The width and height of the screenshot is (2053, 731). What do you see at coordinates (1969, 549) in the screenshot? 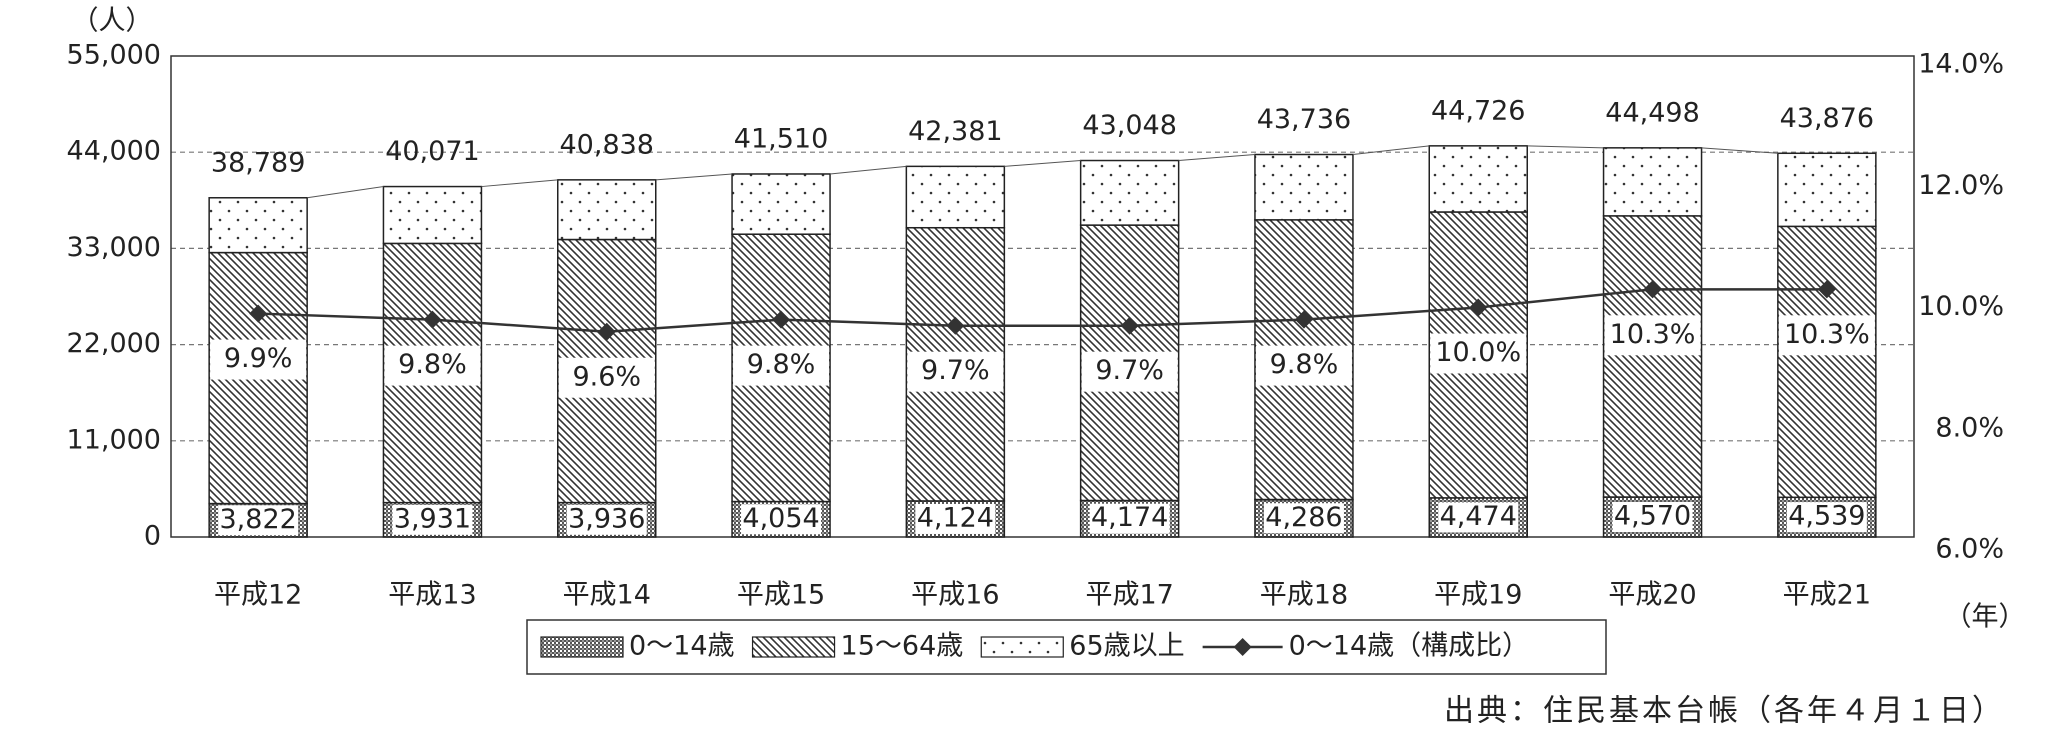
I see `y2-tick-label: 6.0%` at bounding box center [1969, 549].